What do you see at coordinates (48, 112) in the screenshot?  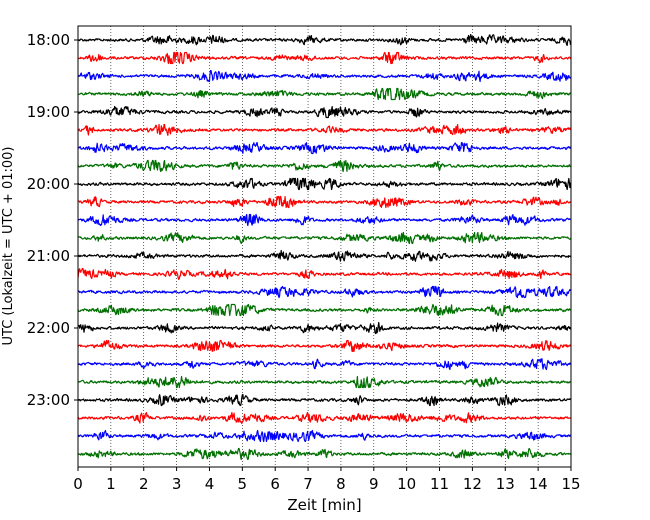 I see `y-tick-label: 19:00` at bounding box center [48, 112].